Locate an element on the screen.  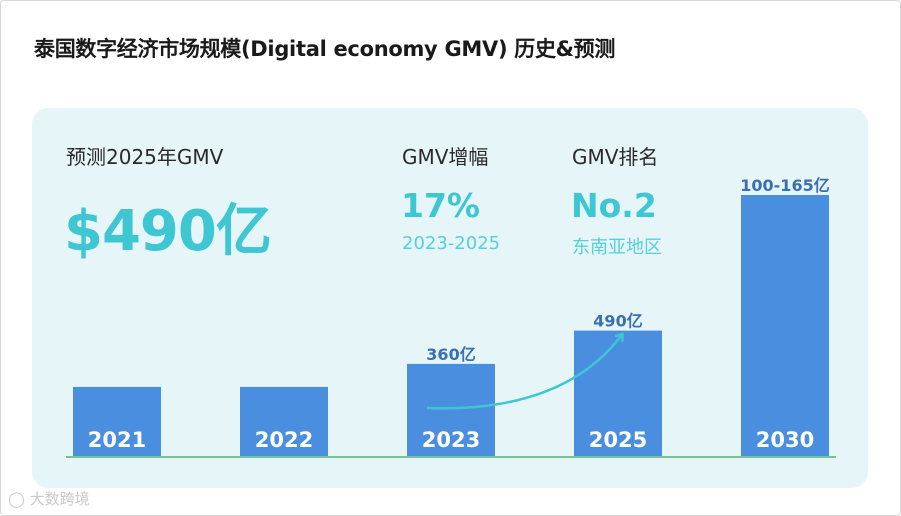
bar-2025 is located at coordinates (618, 393).